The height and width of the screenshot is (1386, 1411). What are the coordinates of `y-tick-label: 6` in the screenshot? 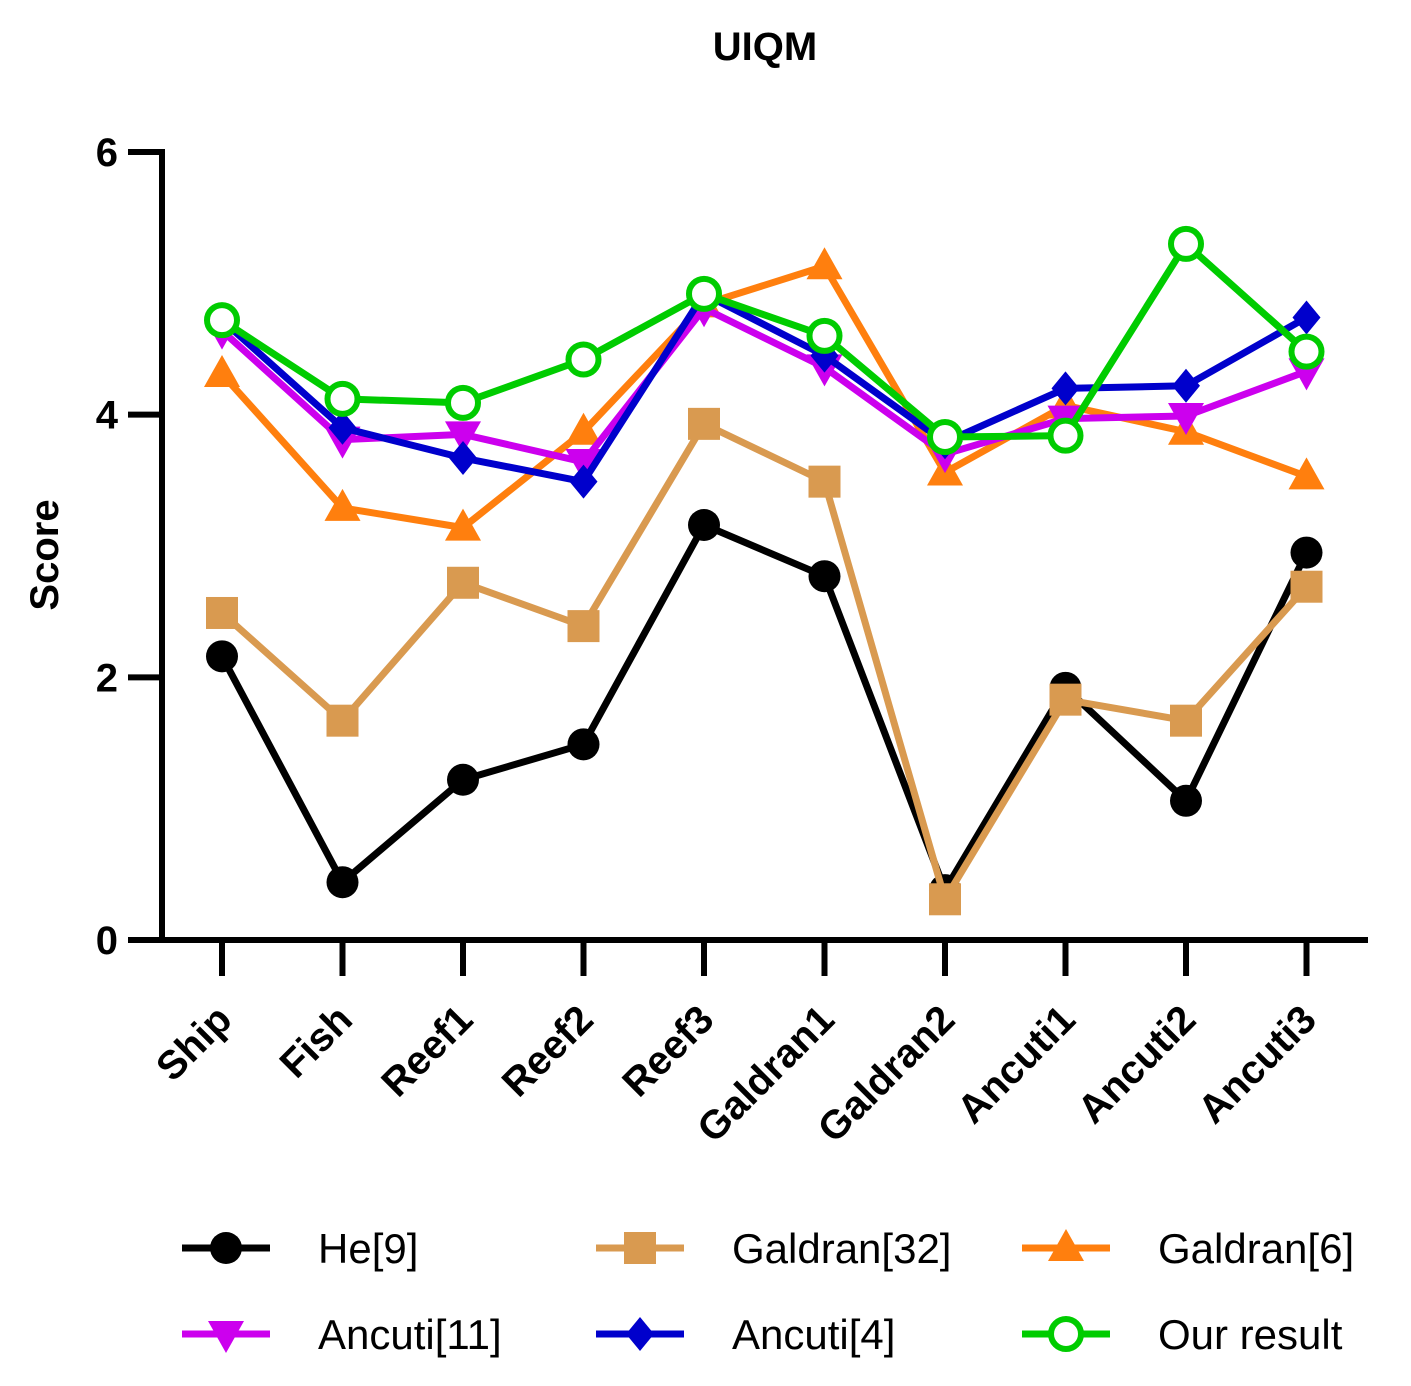 It's located at (107, 153).